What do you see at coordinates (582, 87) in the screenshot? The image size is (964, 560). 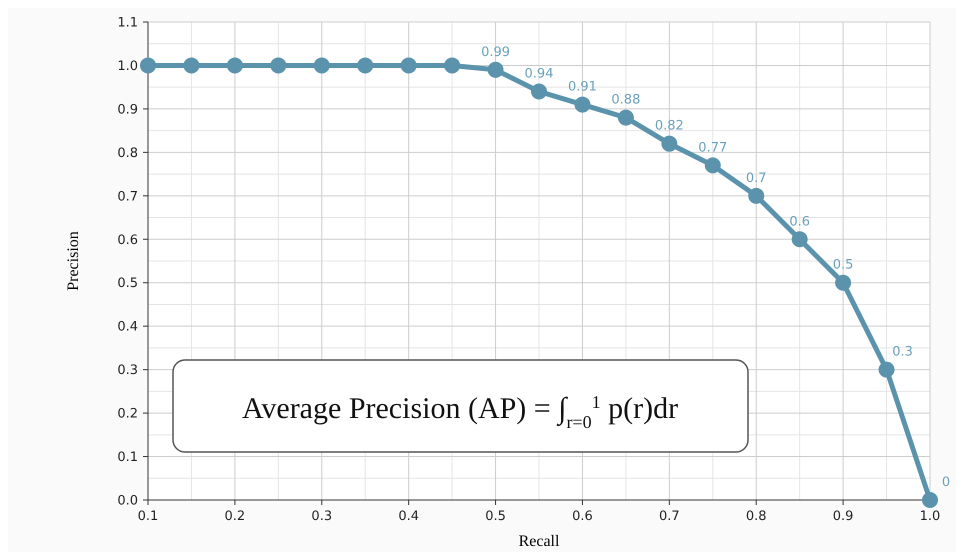 I see `data-label: 0.91` at bounding box center [582, 87].